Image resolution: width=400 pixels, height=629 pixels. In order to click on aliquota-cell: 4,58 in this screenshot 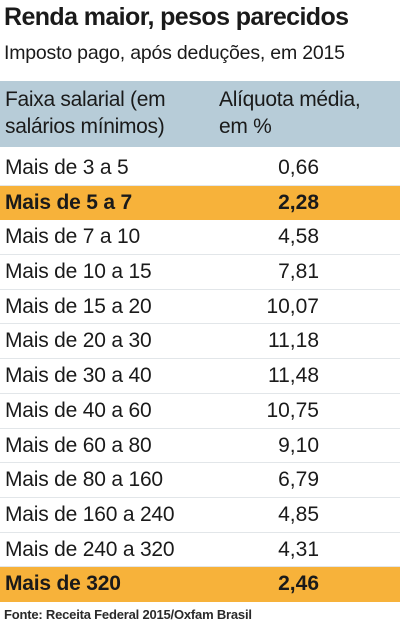, I will do `click(298, 237)`.